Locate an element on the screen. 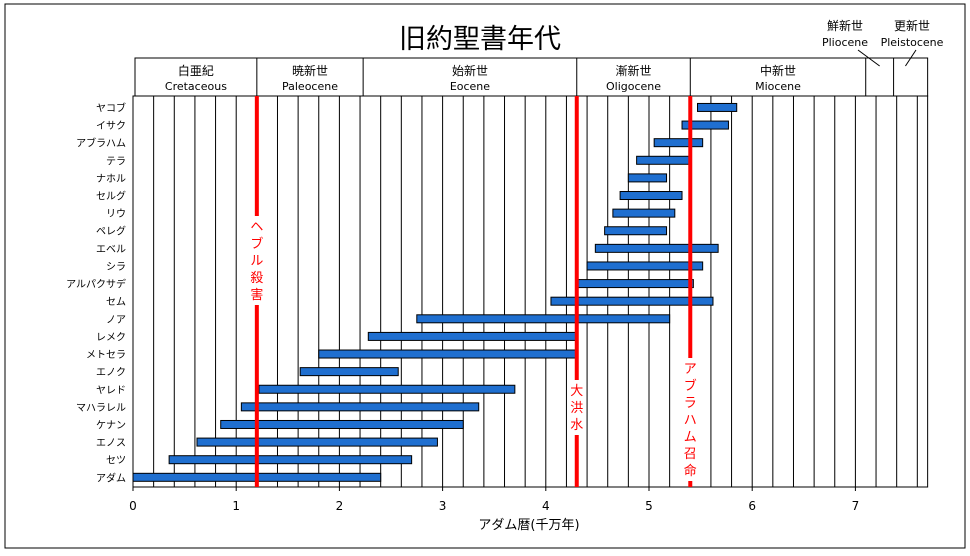  epoch-label-jp: 始新世 is located at coordinates (470, 70).